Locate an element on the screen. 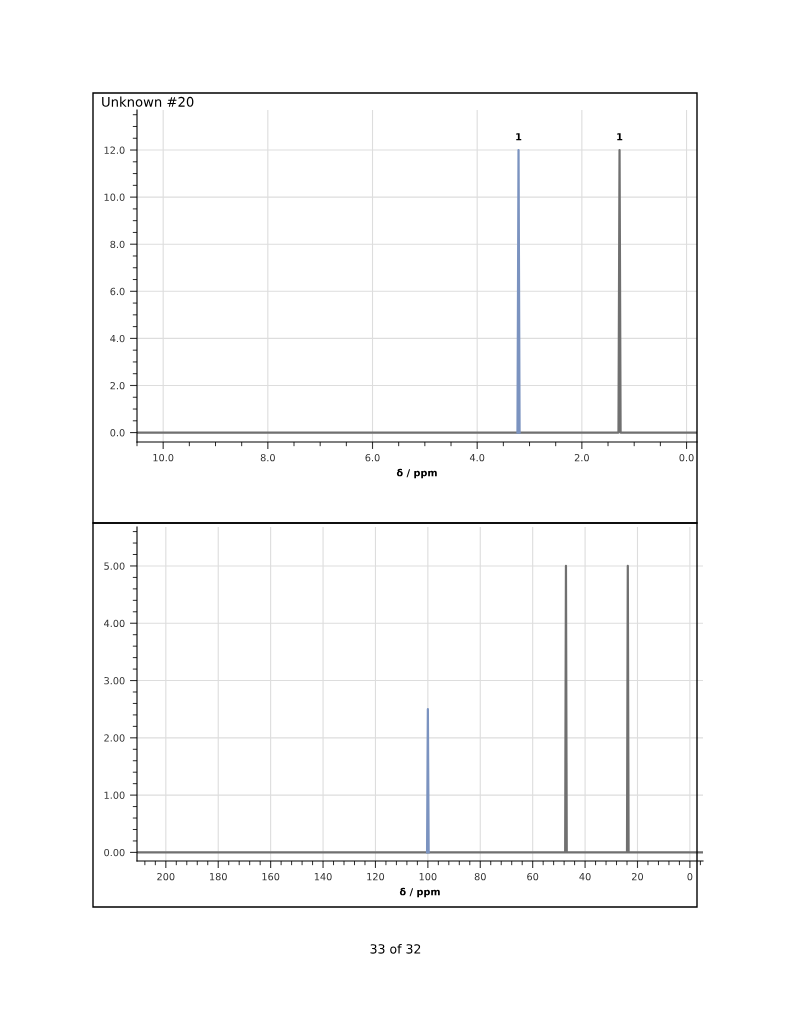 Image resolution: width=791 pixels, height=1024 pixels. x-tick-label: 20 is located at coordinates (638, 876).